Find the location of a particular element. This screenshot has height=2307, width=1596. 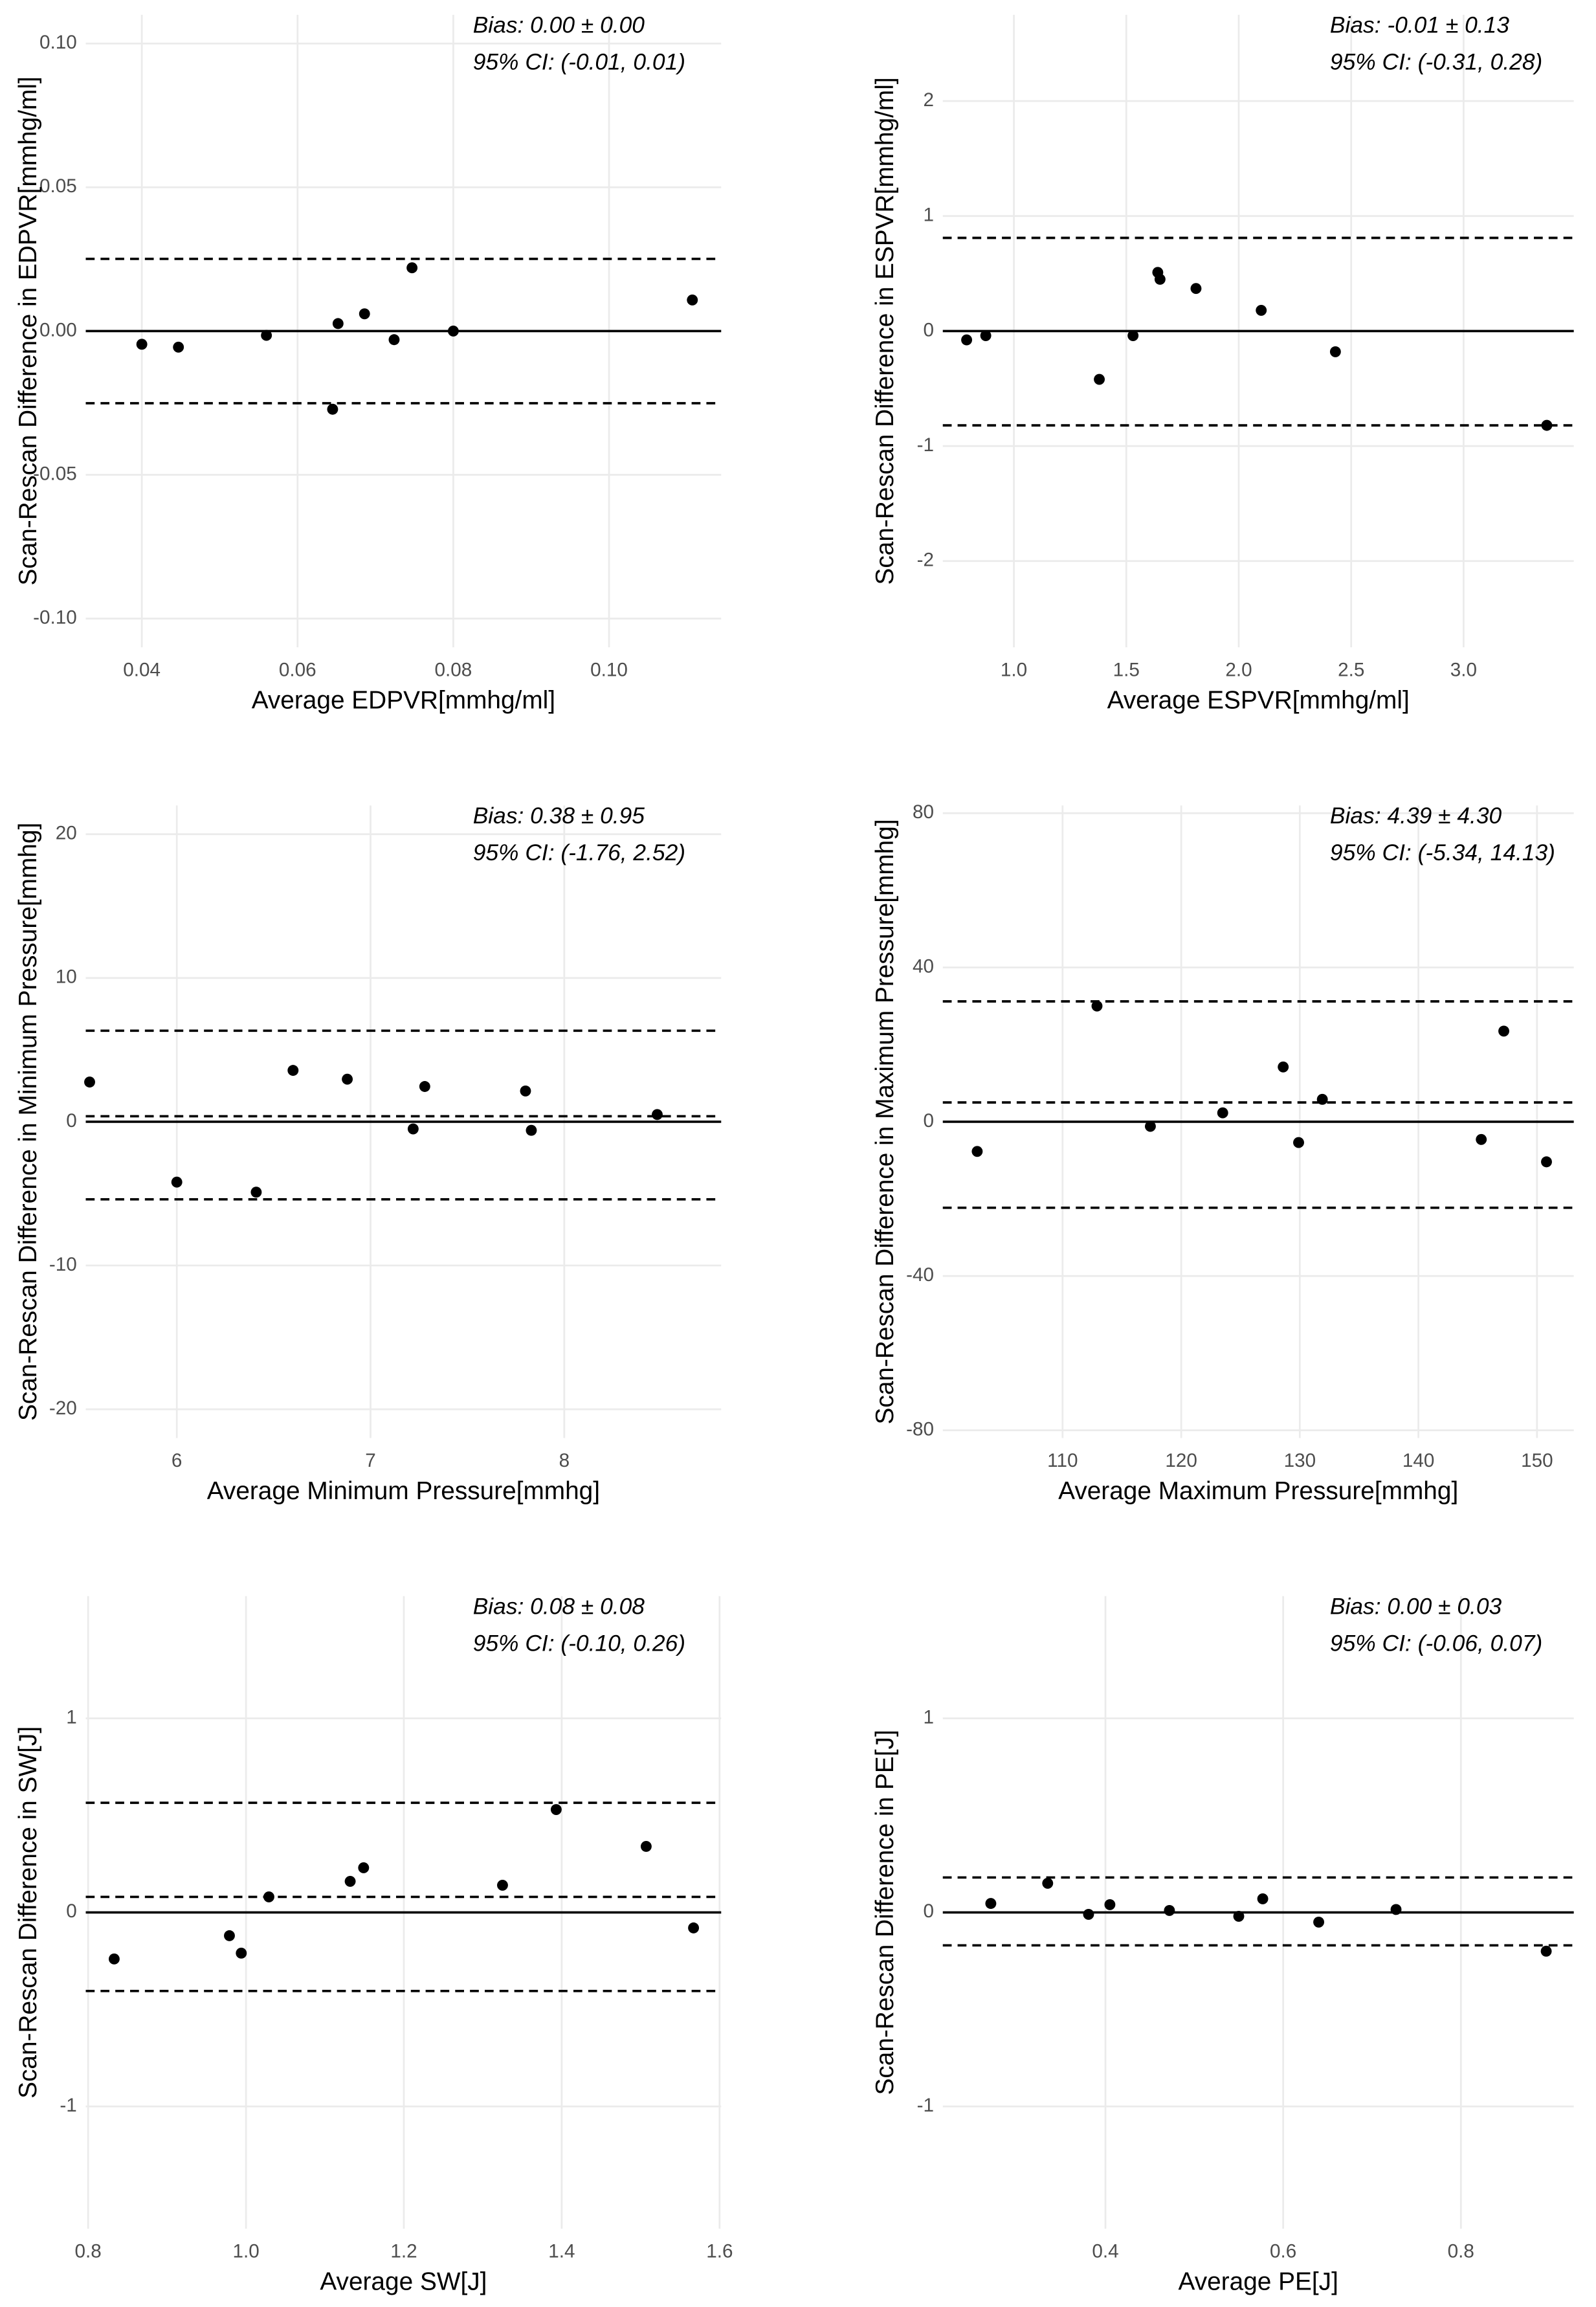

y-tick-label: 2 is located at coordinates (929, 100).